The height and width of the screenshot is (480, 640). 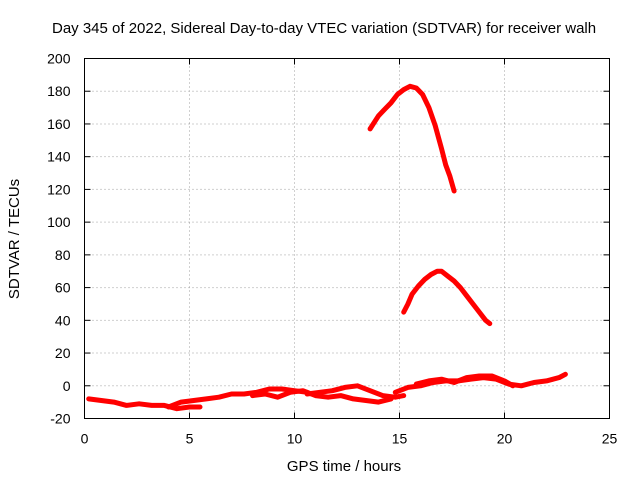 I want to click on series-arc-mid, so click(x=447, y=297).